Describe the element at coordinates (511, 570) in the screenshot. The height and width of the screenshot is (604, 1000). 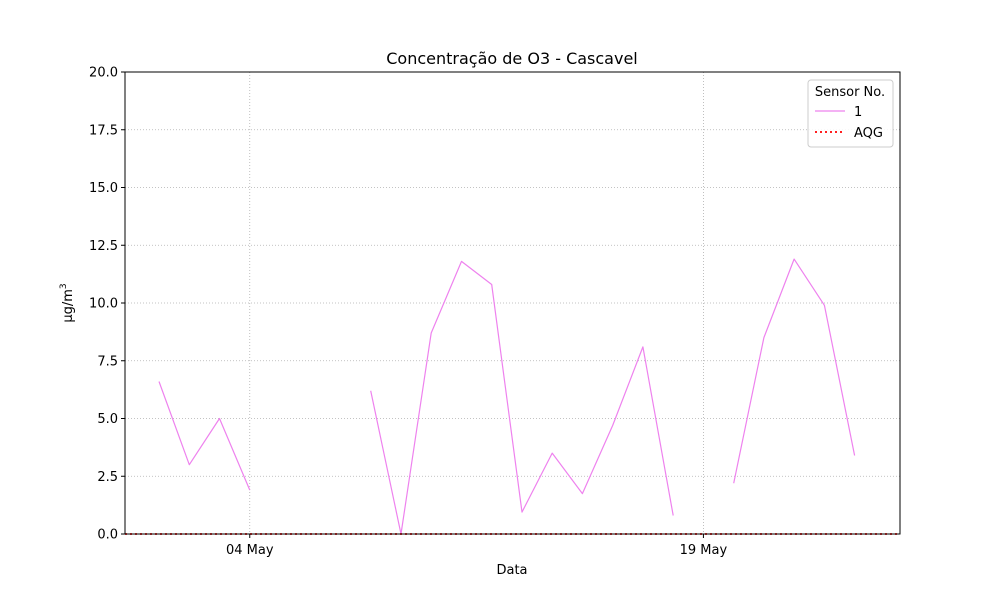
I see `x-axis-label: Data` at that location.